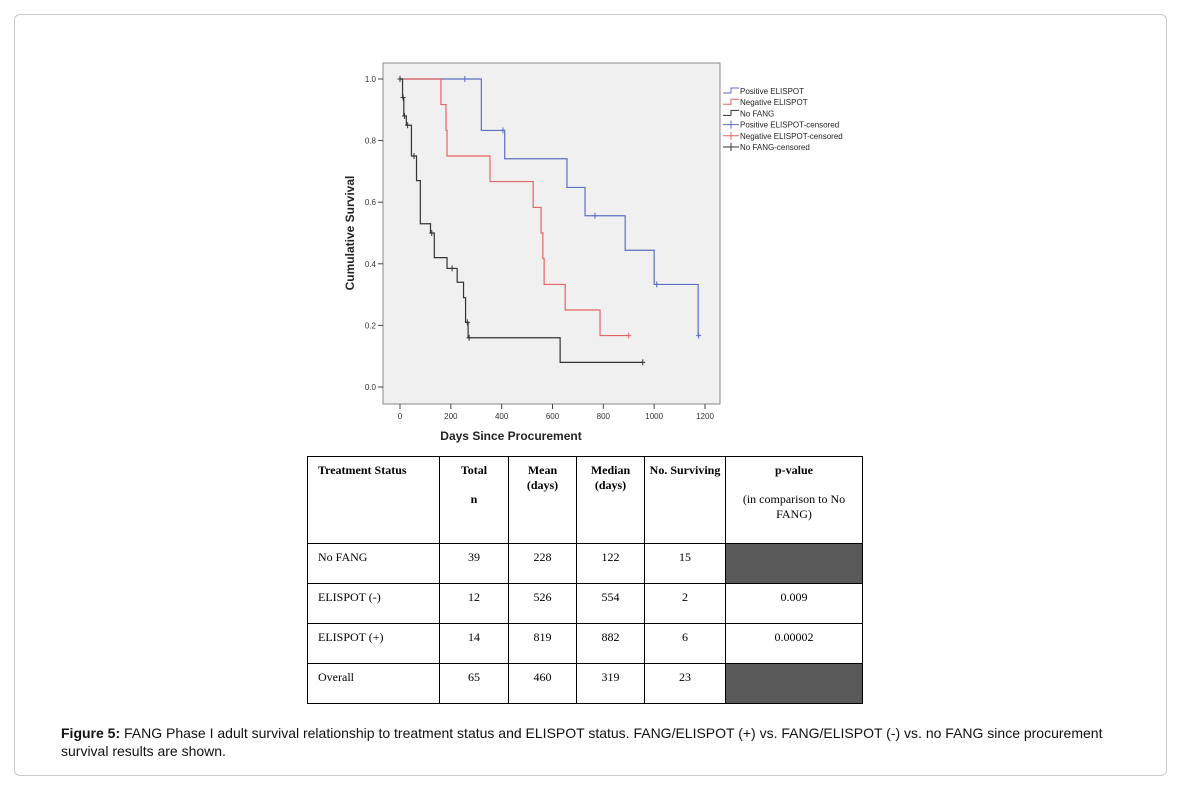 The width and height of the screenshot is (1181, 798). What do you see at coordinates (610, 683) in the screenshot?
I see `table-cell: 319` at bounding box center [610, 683].